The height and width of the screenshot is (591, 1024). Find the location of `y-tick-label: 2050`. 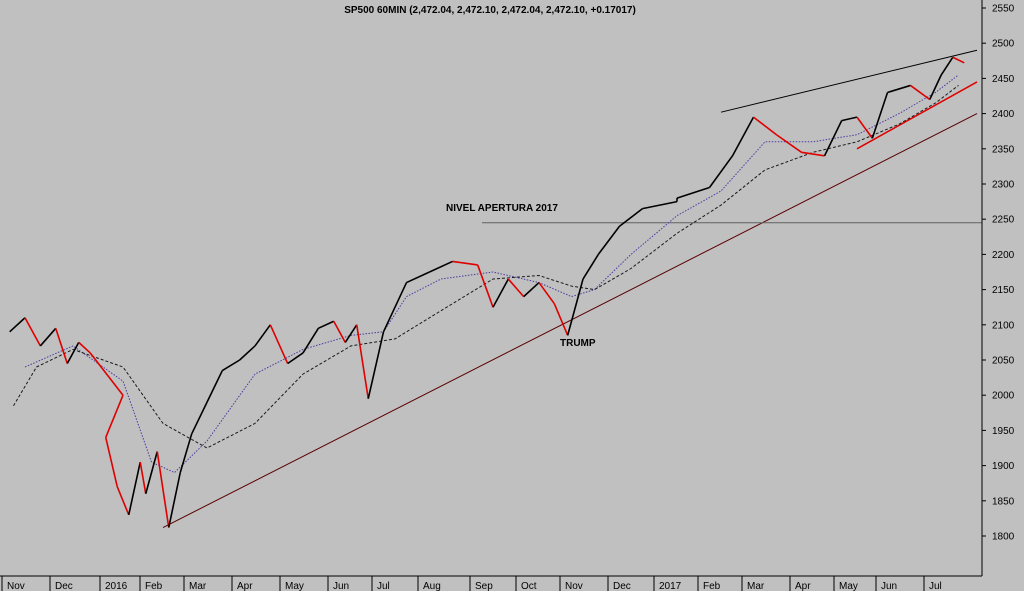

y-tick-label: 2050 is located at coordinates (1003, 361).